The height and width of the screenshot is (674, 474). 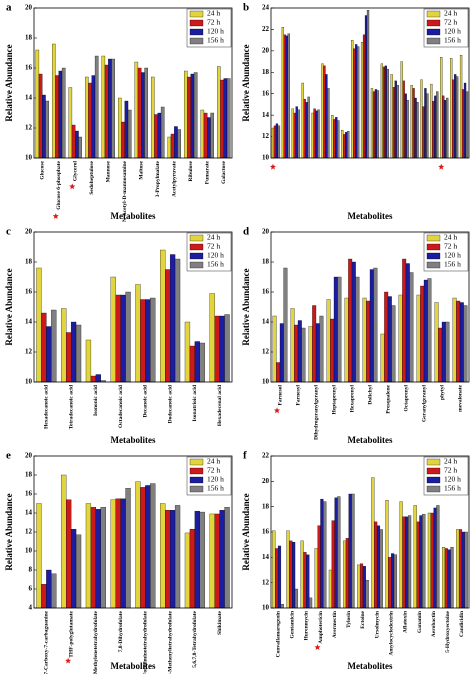 I want to click on x-tick-label: Ursolmycin, so click(x=377, y=624).